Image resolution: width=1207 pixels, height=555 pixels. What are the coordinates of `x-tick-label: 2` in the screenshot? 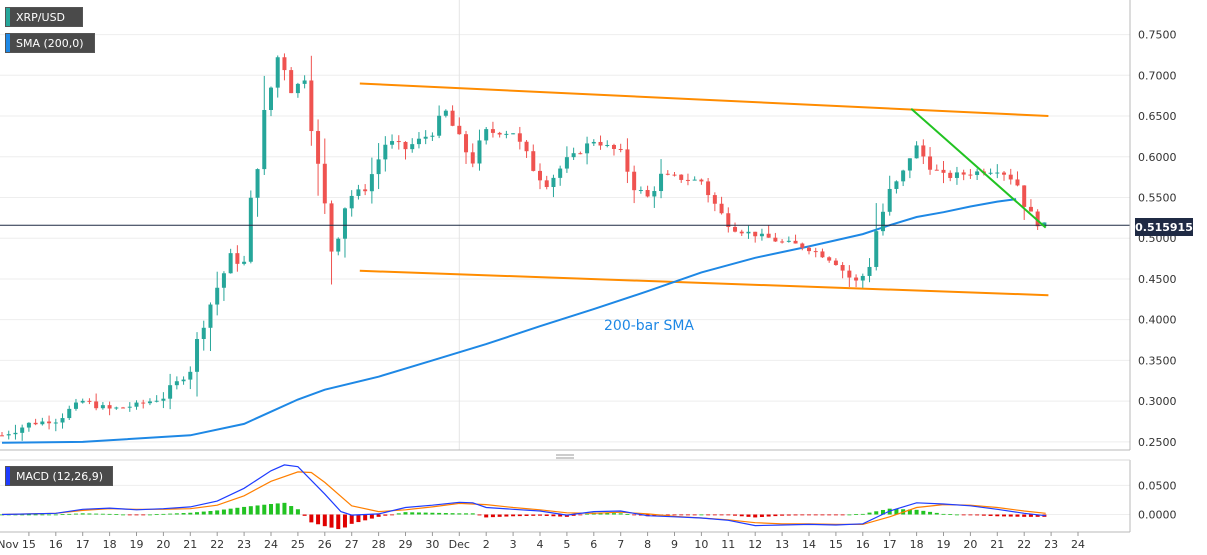 It's located at (486, 544).